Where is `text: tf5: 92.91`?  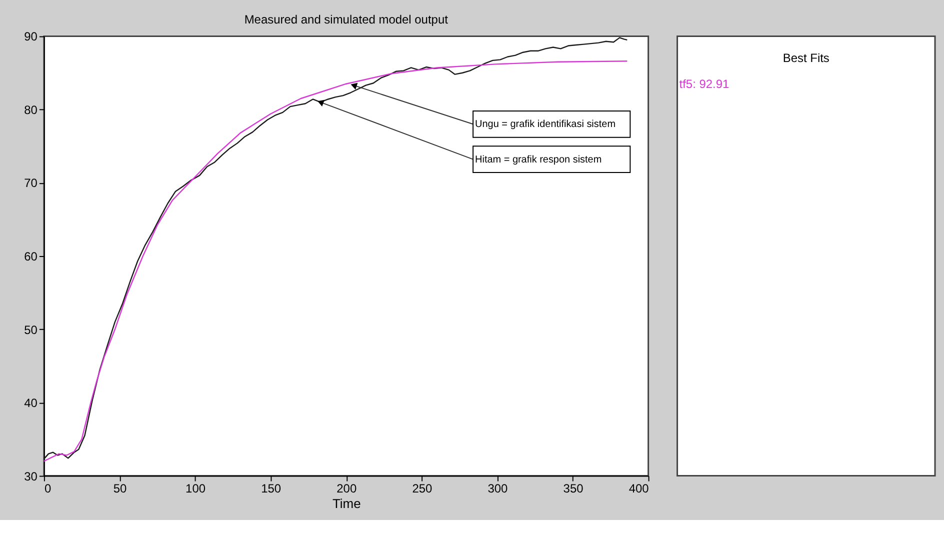
text: tf5: 92.91 is located at coordinates (704, 84).